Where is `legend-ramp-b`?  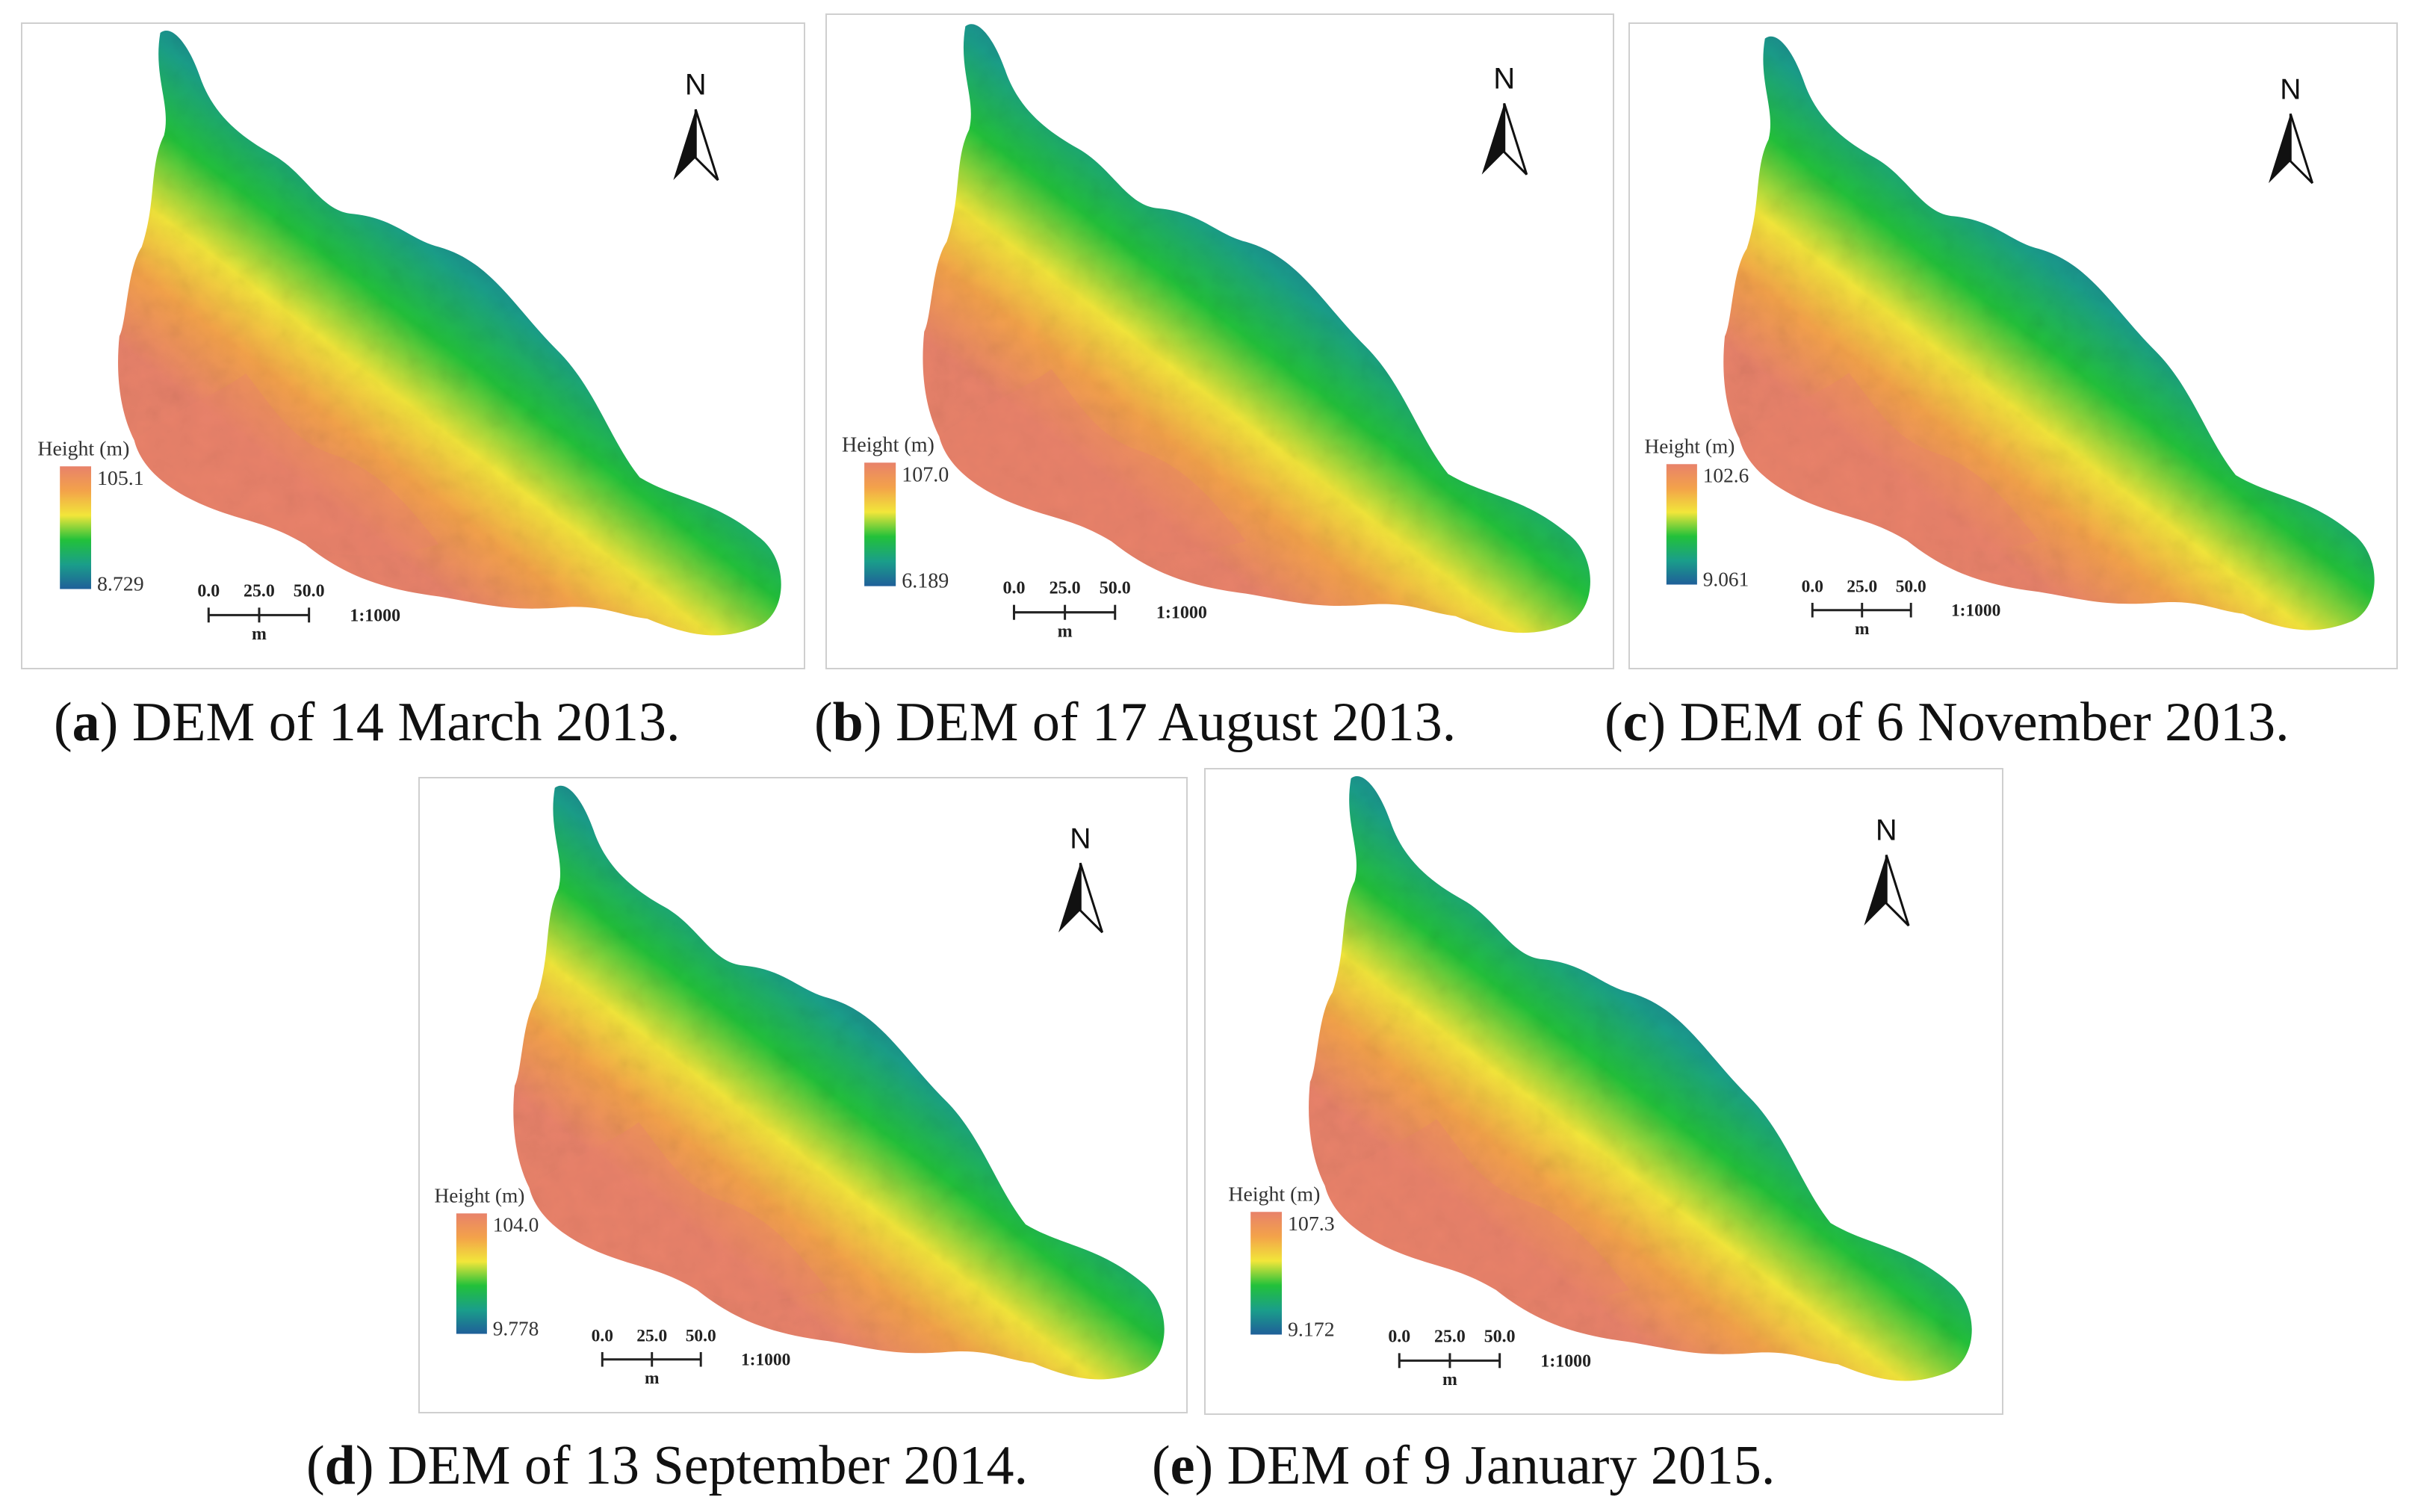
legend-ramp-b is located at coordinates (880, 524).